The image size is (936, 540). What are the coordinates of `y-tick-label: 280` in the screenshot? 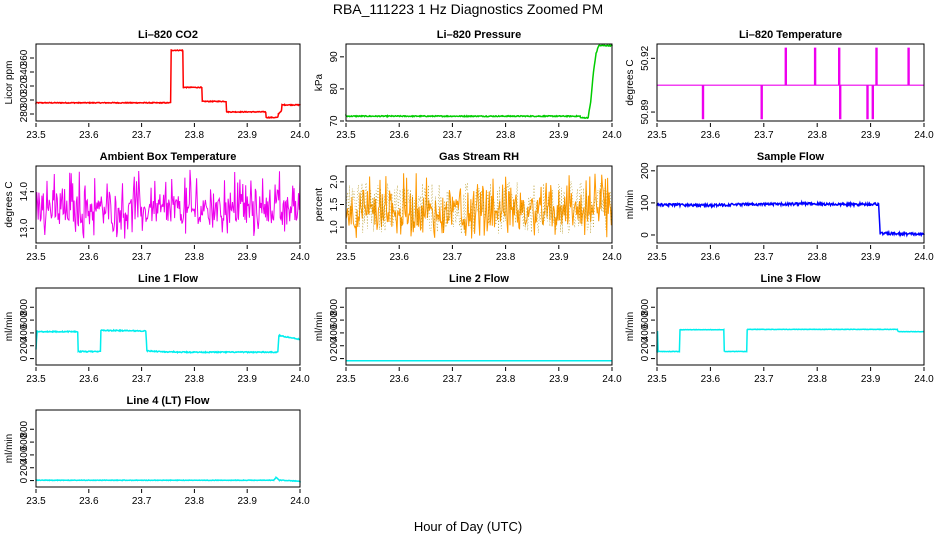 It's located at (24, 113).